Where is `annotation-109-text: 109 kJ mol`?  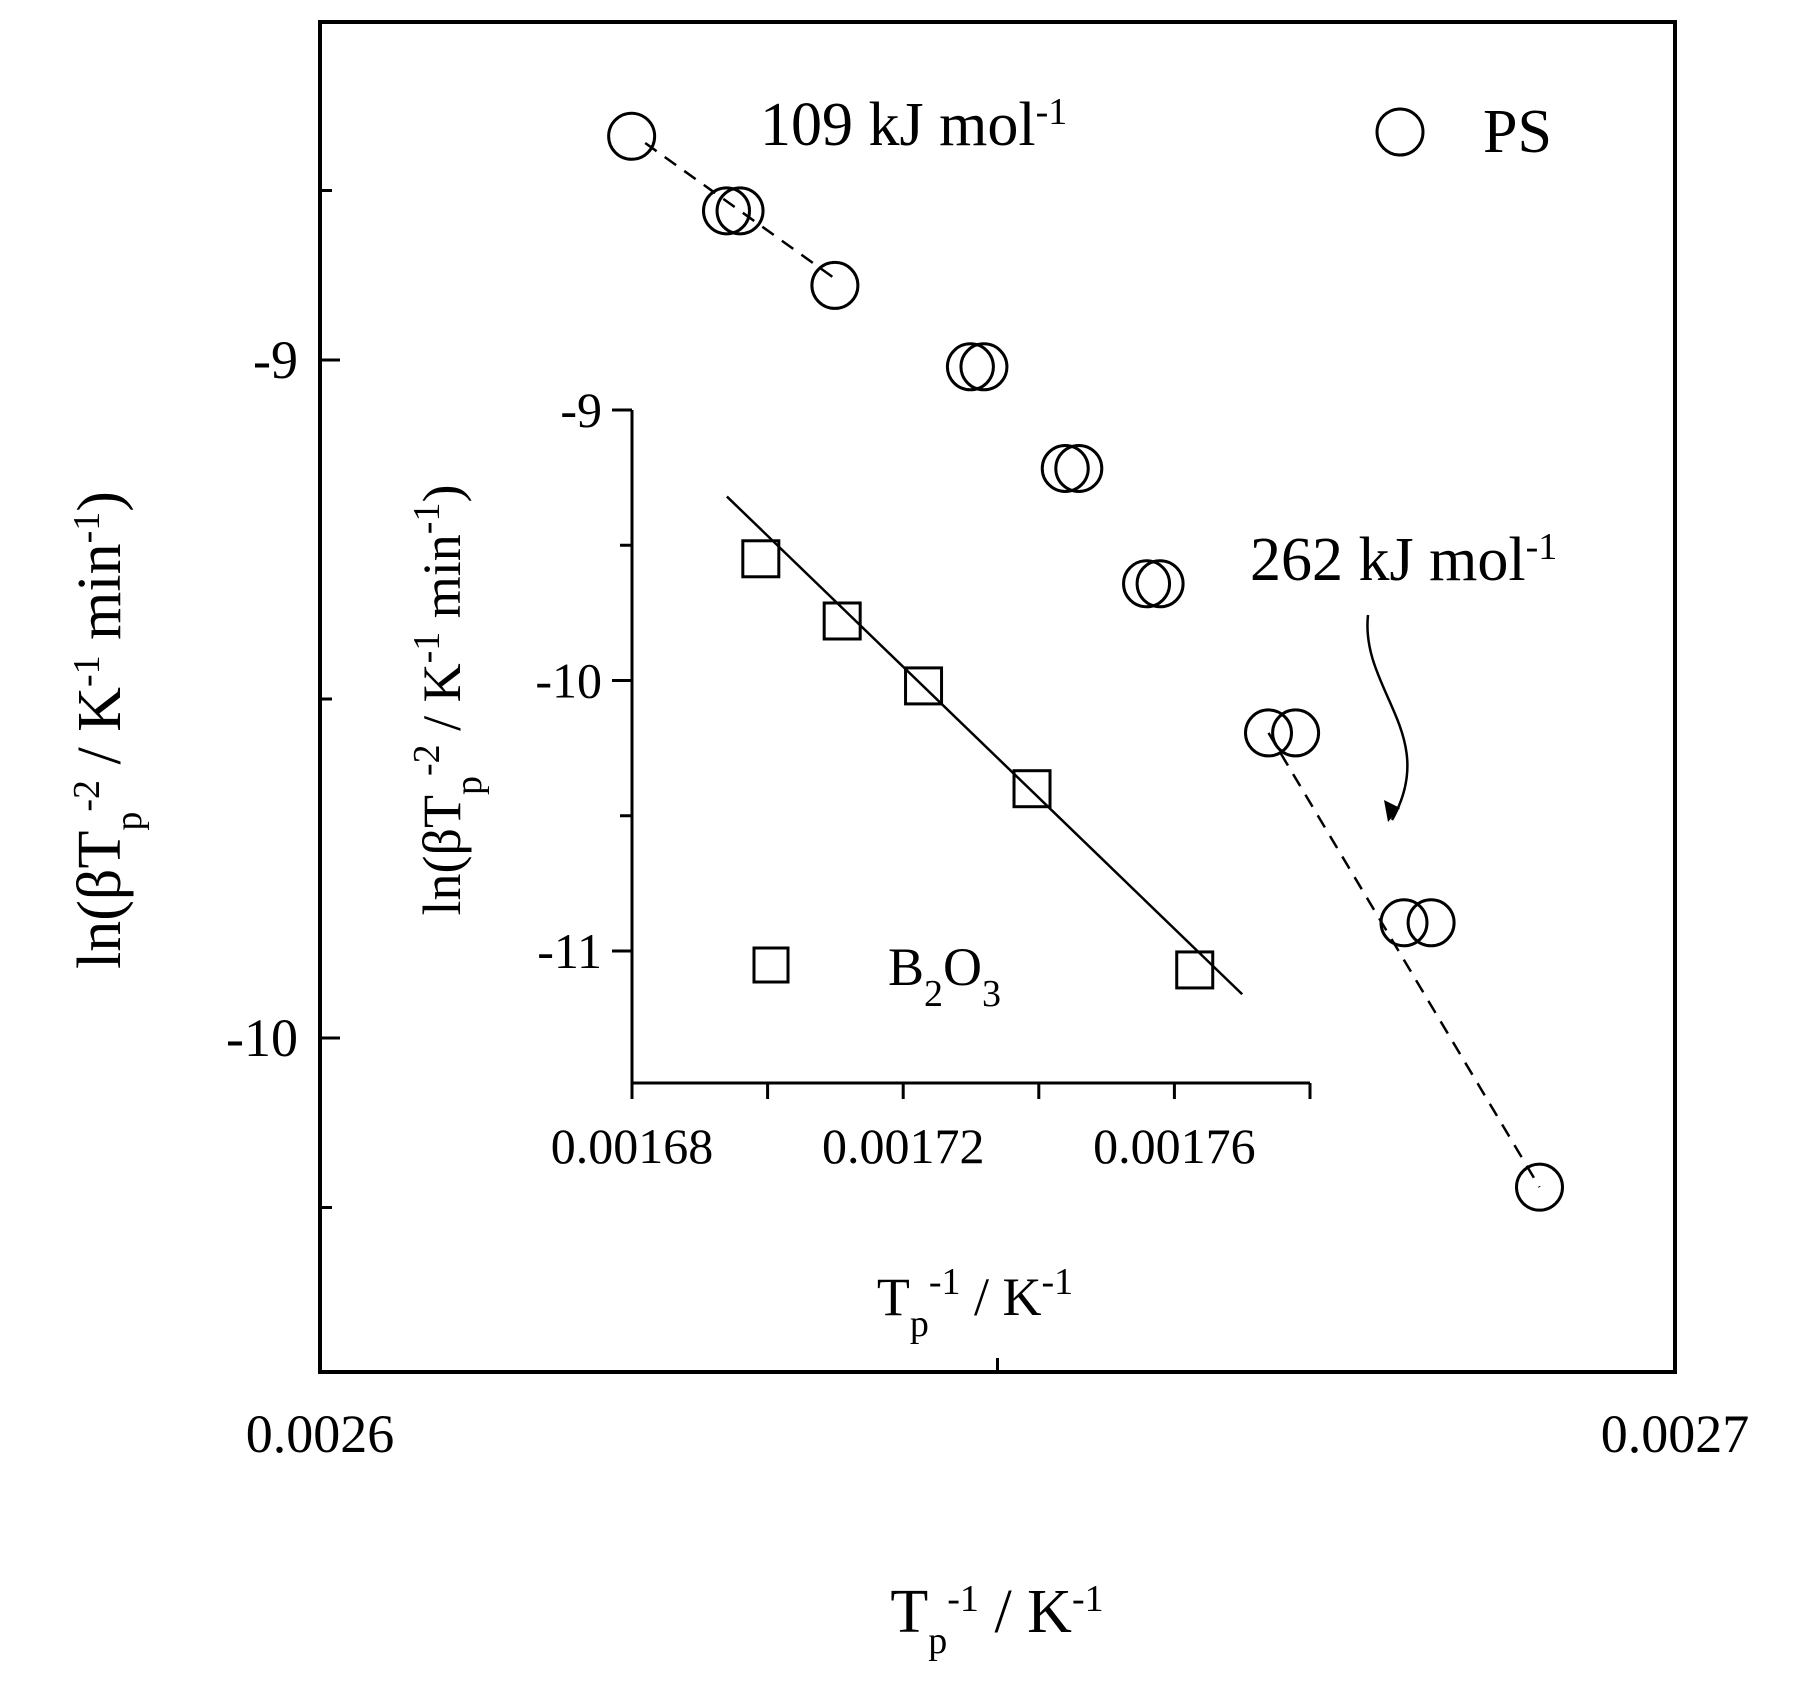 annotation-109-text: 109 kJ mol is located at coordinates (898, 125).